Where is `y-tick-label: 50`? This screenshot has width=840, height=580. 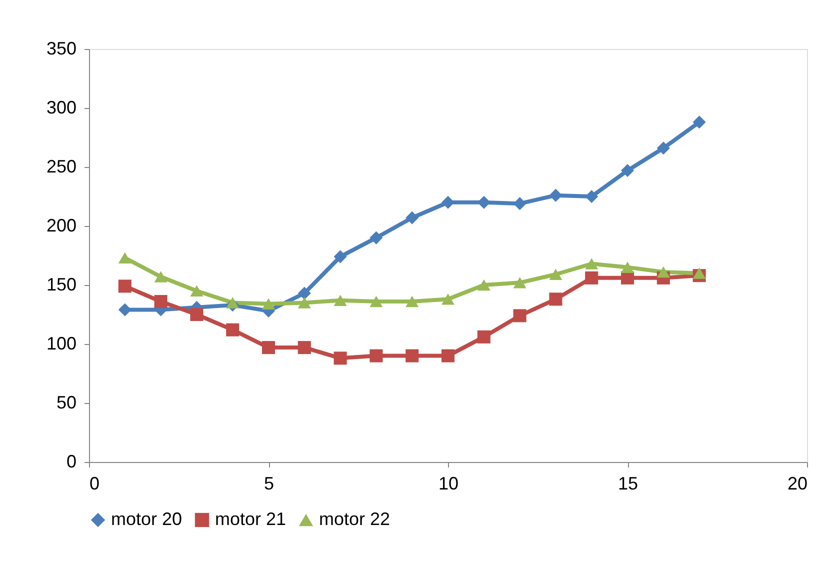 y-tick-label: 50 is located at coordinates (66, 402).